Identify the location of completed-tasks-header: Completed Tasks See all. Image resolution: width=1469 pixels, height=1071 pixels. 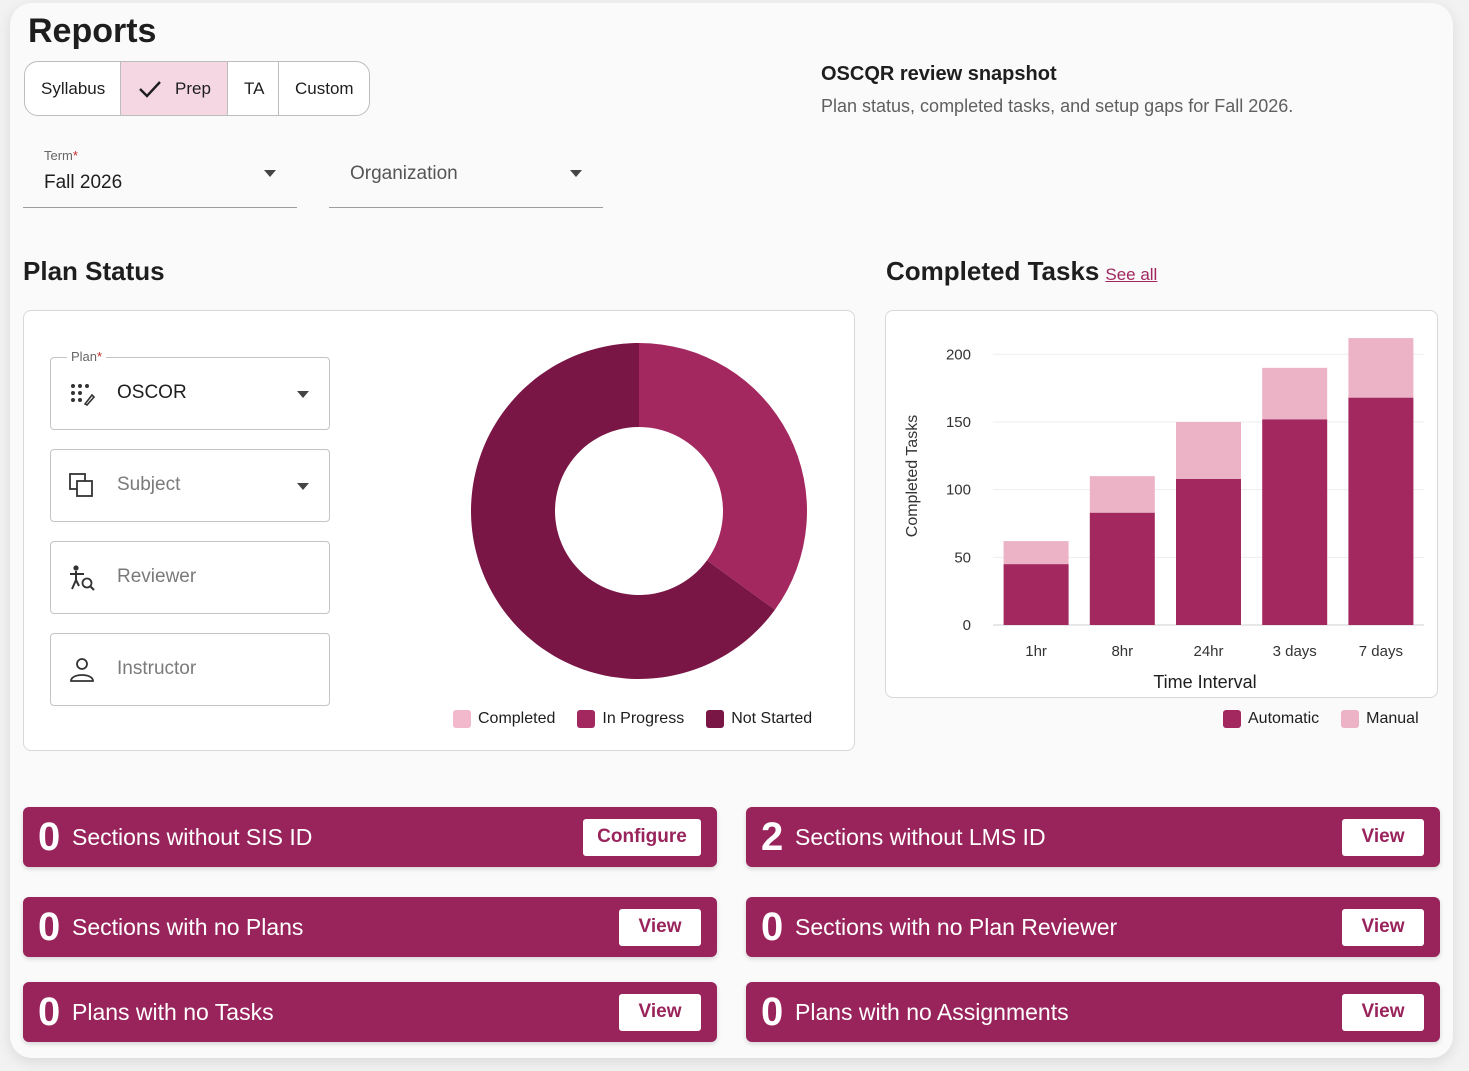
(1021, 271).